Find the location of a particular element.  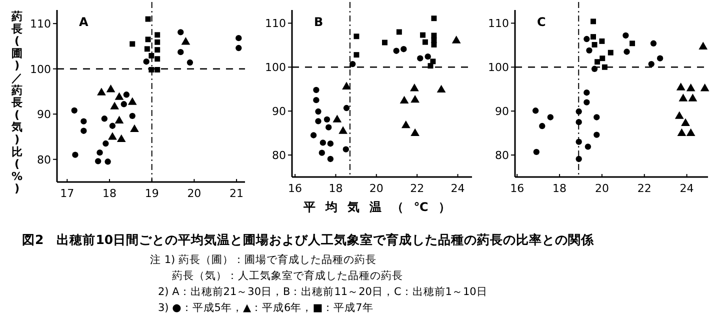

y-tick-label: 100 is located at coordinates (275, 67).